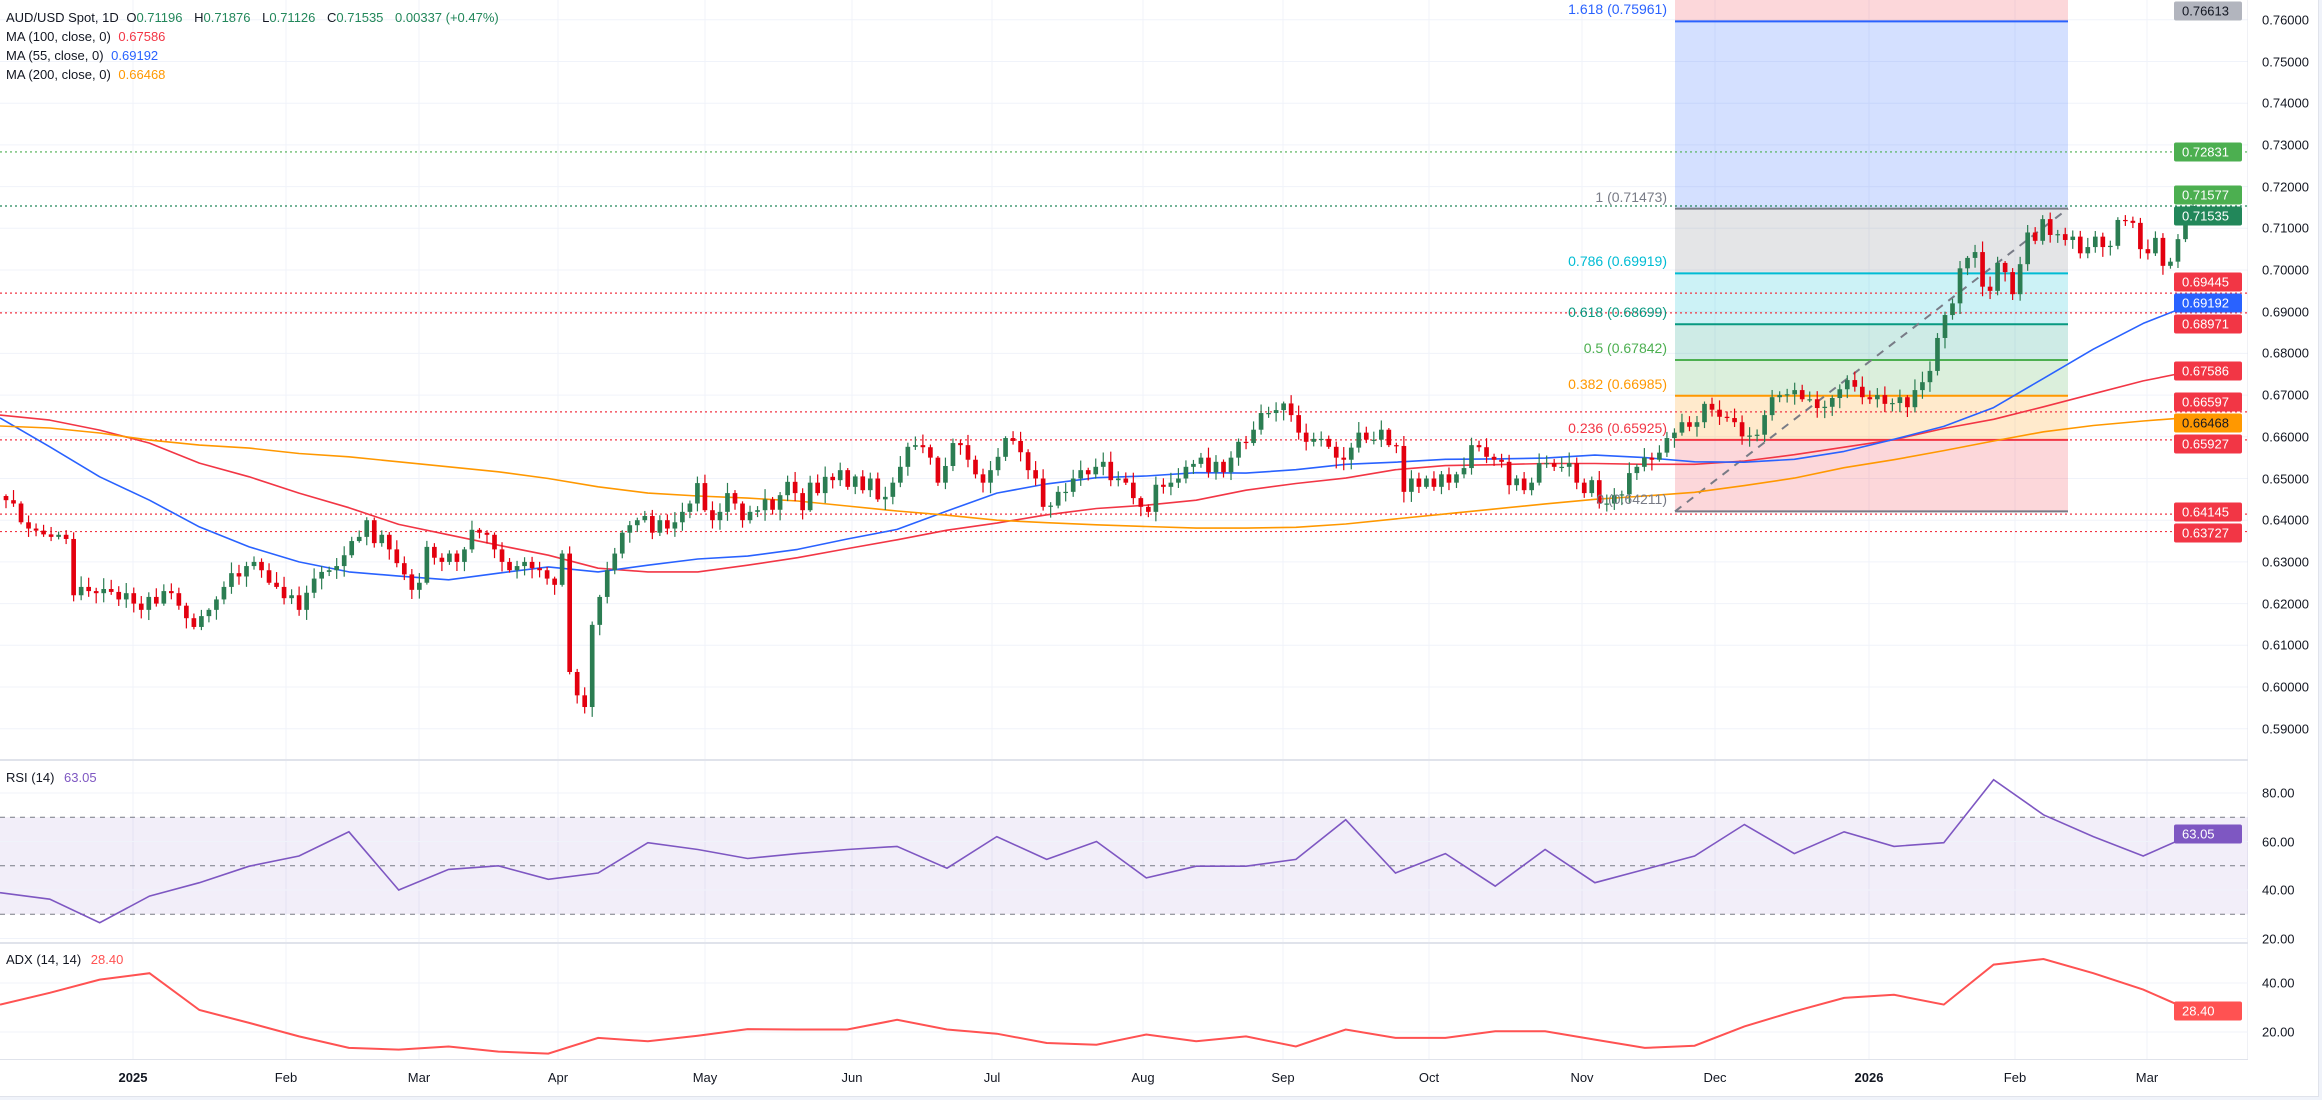  Describe the element at coordinates (62, 17) in the screenshot. I see `symbol-title: AUD/USD Spot, 1D` at that location.